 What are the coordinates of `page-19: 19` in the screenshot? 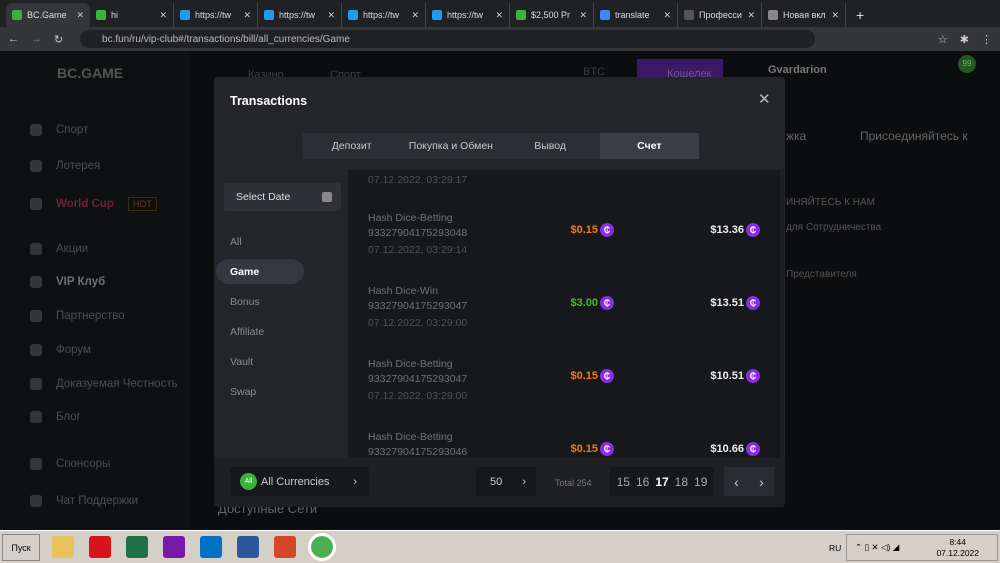 It's located at (701, 481).